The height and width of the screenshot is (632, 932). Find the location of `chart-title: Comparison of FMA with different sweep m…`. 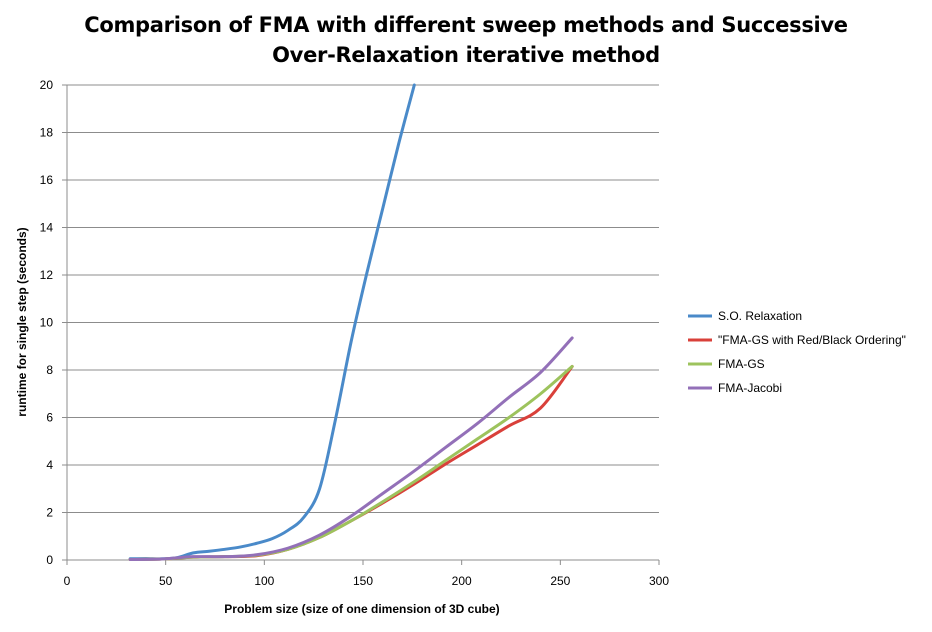

chart-title: Comparison of FMA with different sweep m… is located at coordinates (466, 40).